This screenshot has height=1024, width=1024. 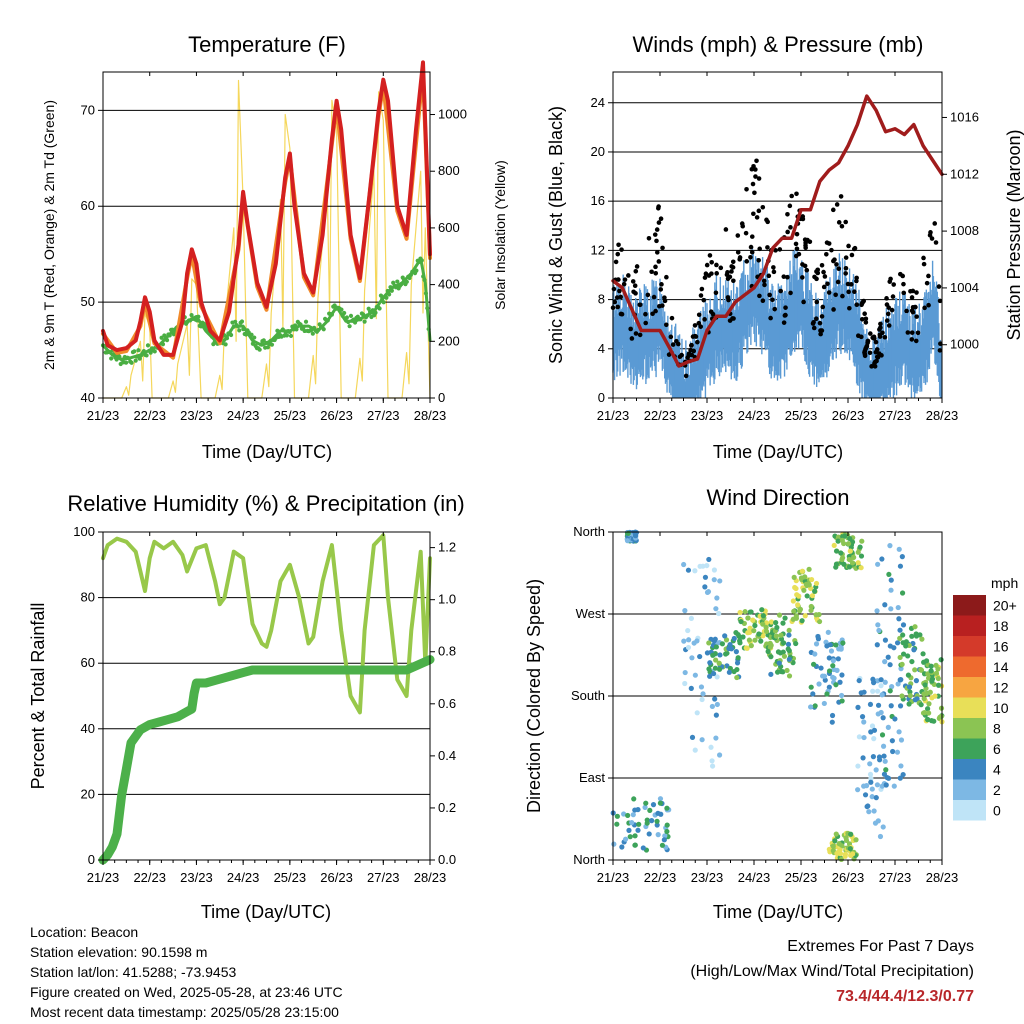 I want to click on temperature-ytick-label: 70, so click(x=88, y=109).